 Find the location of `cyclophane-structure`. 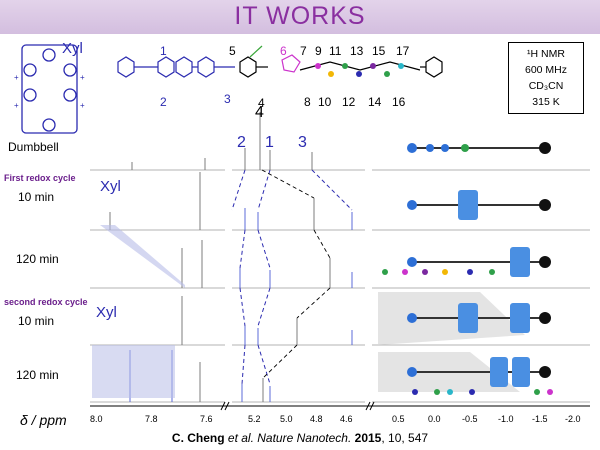

cyclophane-structure is located at coordinates (49, 89).